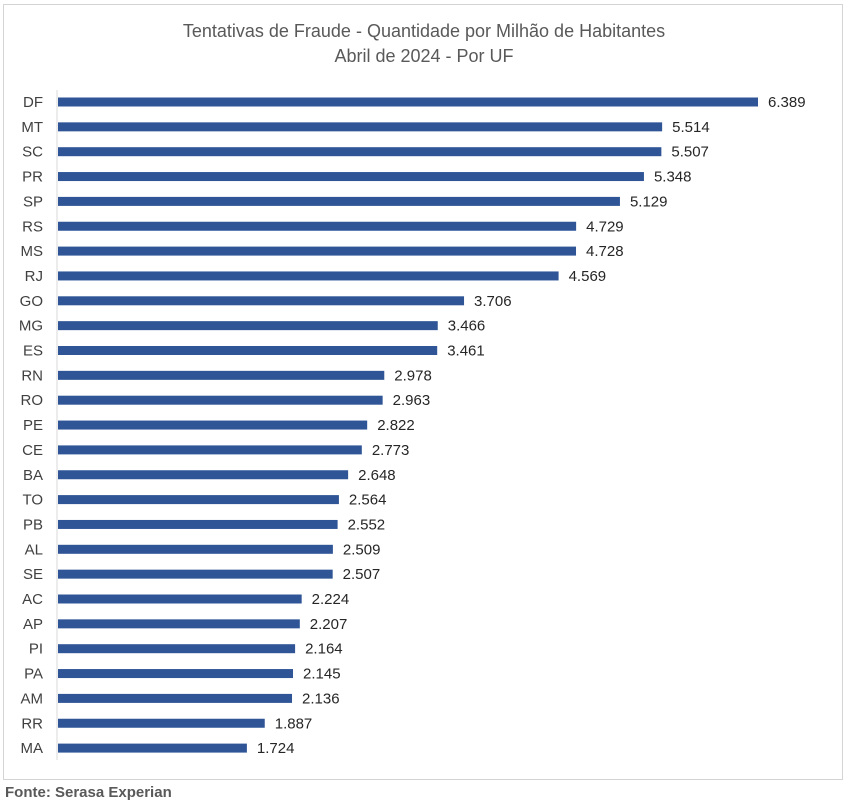  Describe the element at coordinates (412, 400) in the screenshot. I see `value-label: 2.963` at that location.